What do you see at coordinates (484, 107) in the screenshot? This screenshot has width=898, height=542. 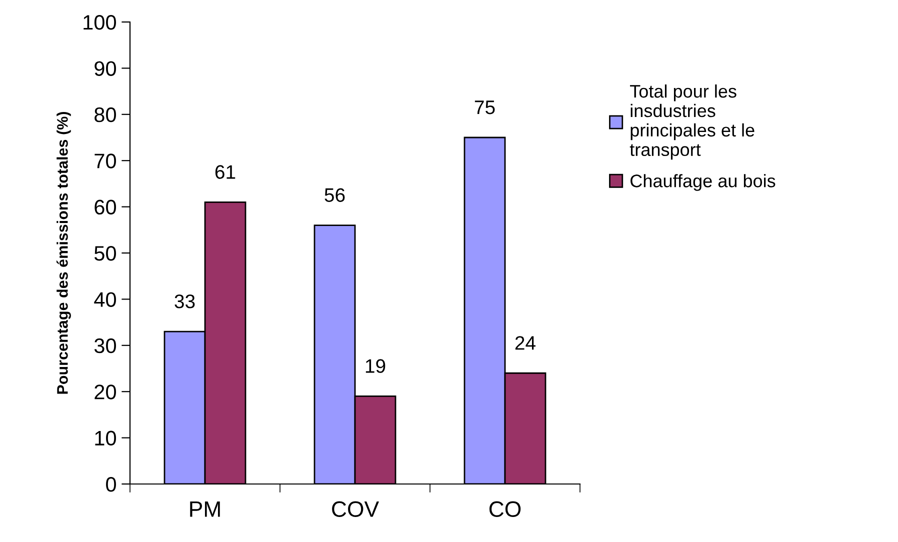 I see `data-label: 75` at bounding box center [484, 107].